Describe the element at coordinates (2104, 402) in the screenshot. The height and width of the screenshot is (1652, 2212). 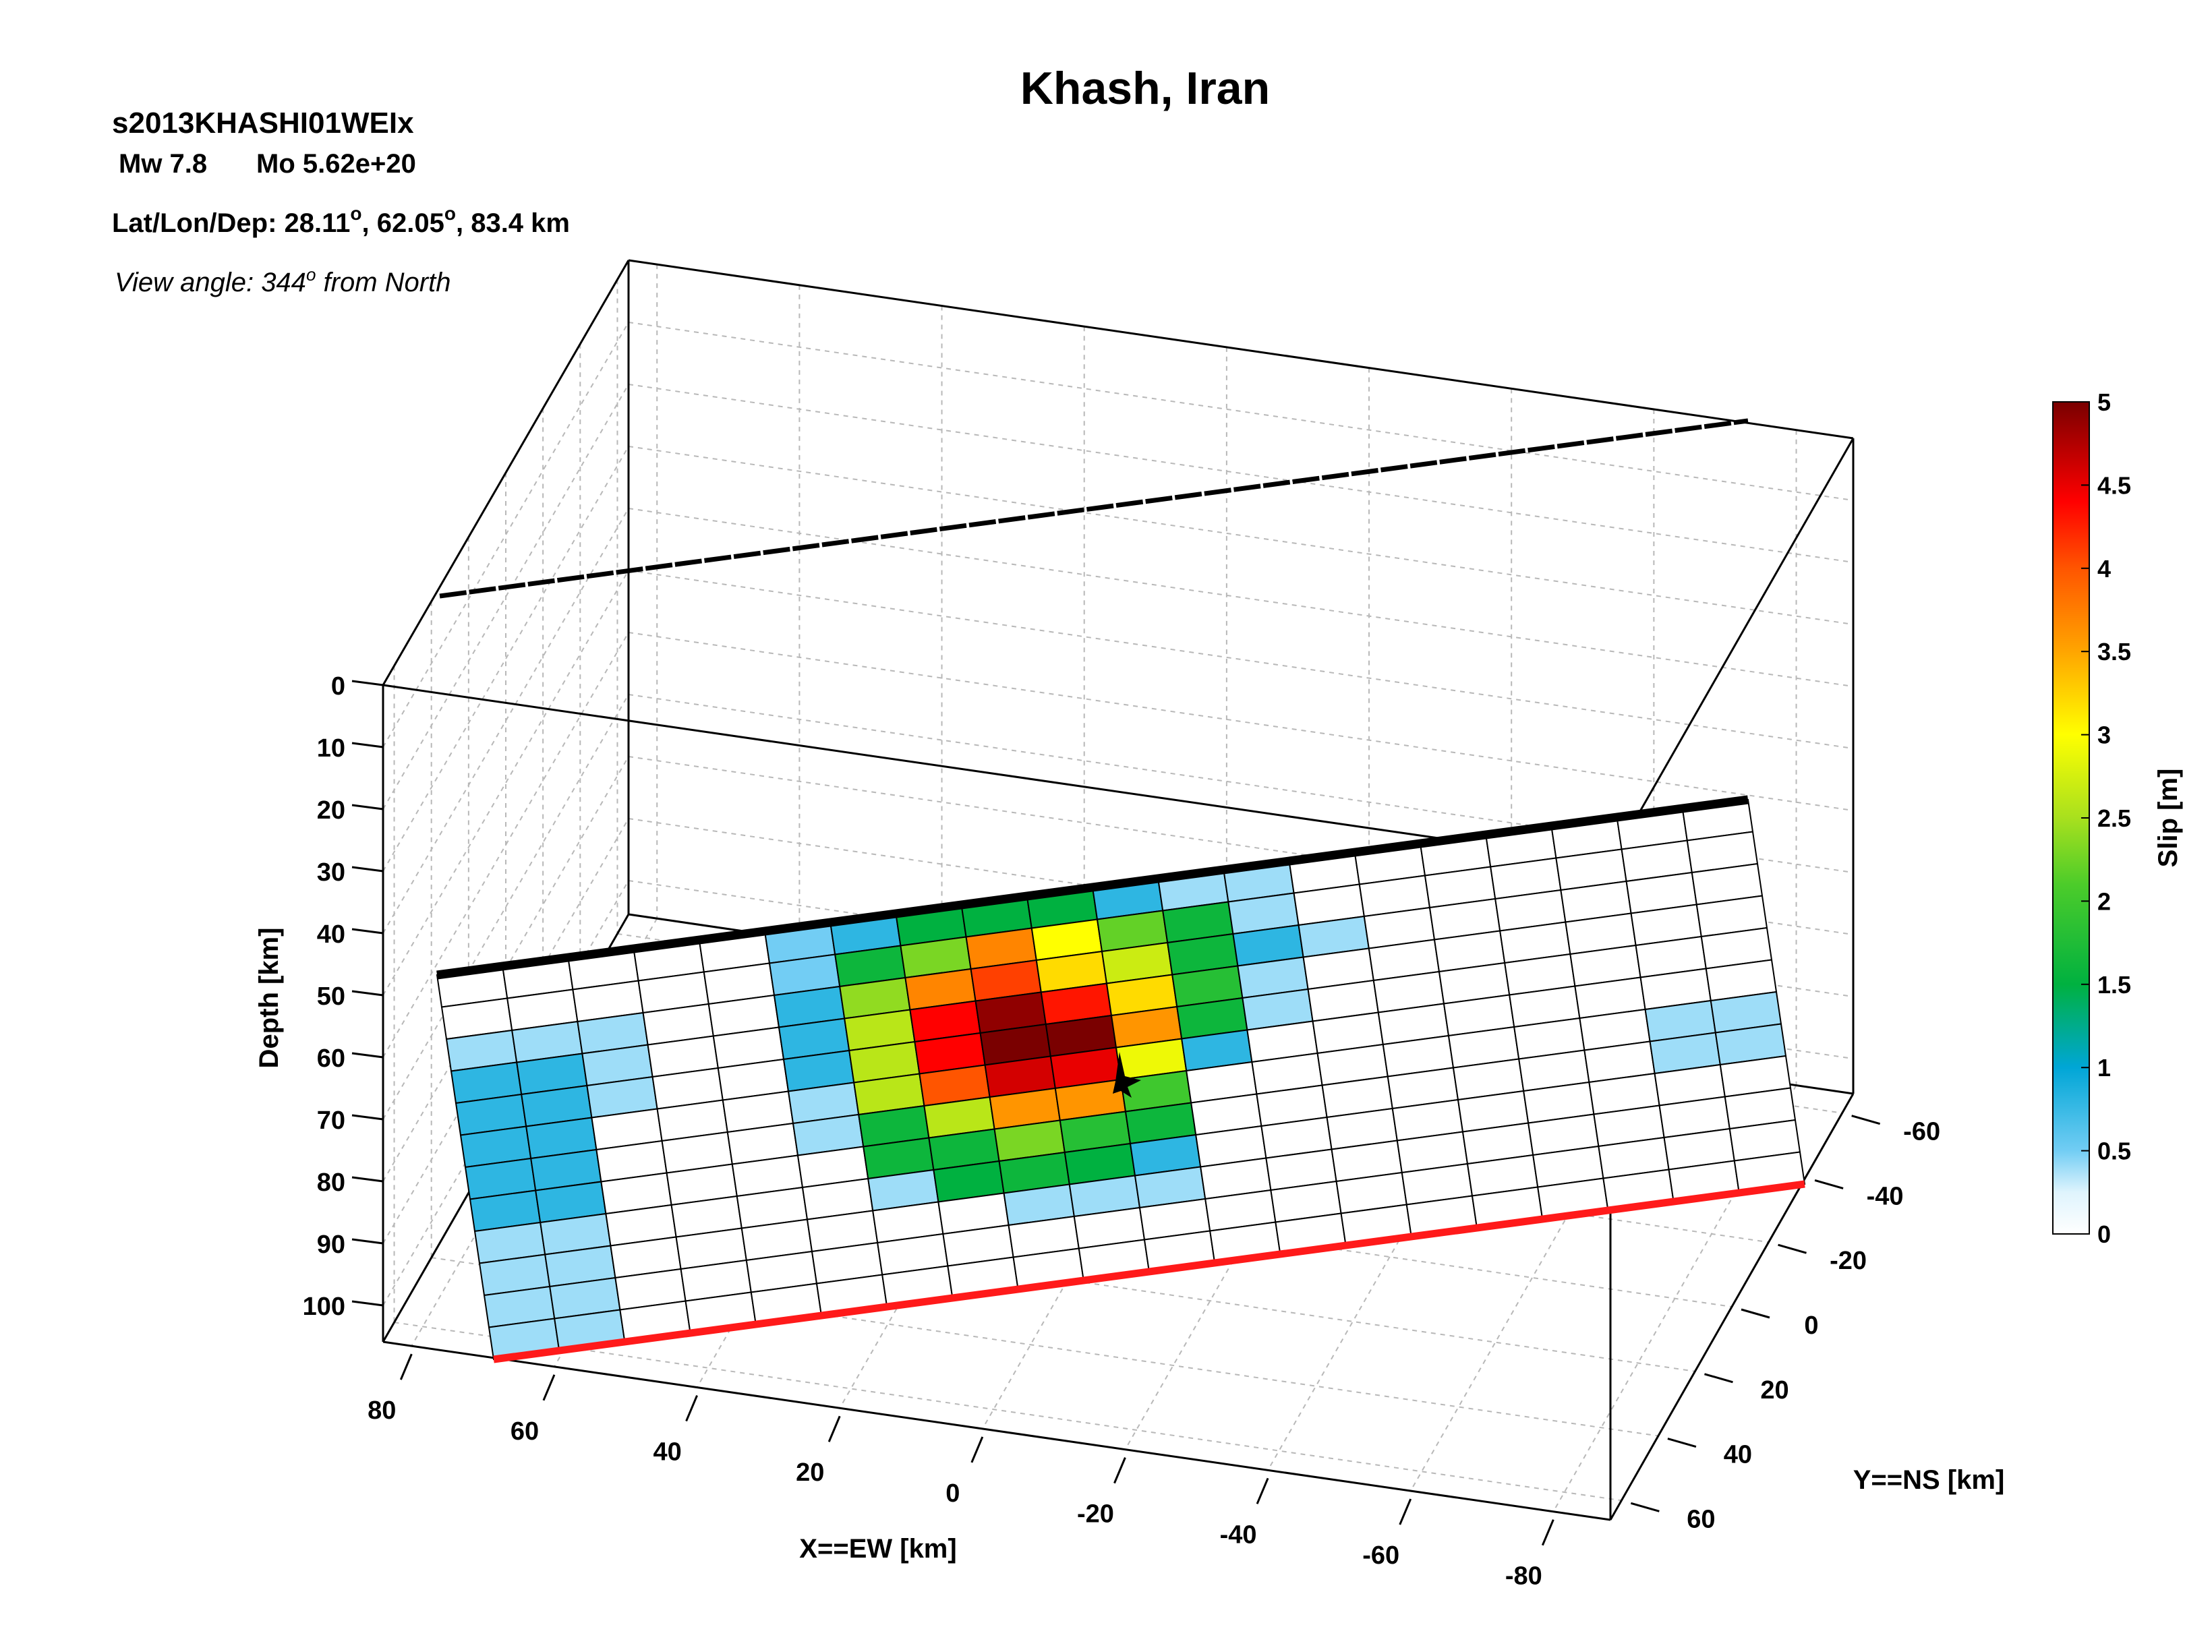
I see `colorbar-tick-label: 5` at that location.